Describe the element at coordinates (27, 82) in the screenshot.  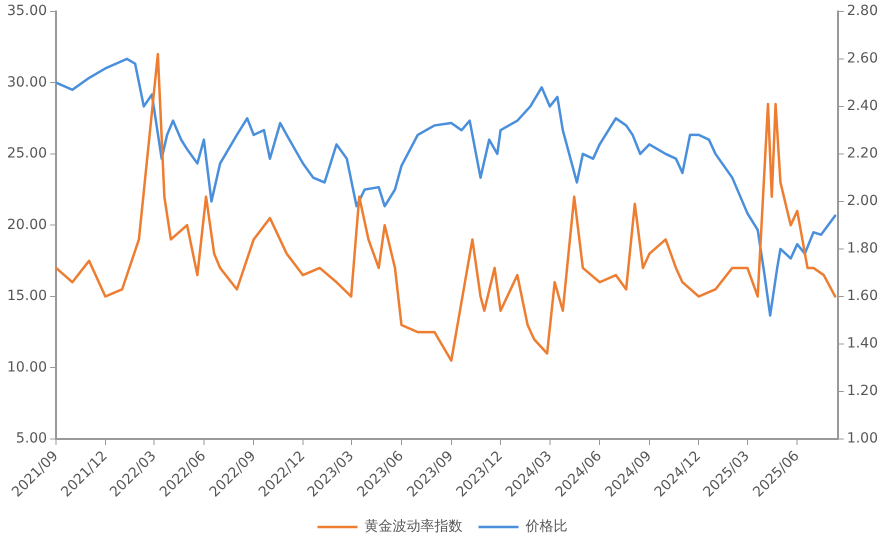
I see `y-tick-label: 30.00` at that location.